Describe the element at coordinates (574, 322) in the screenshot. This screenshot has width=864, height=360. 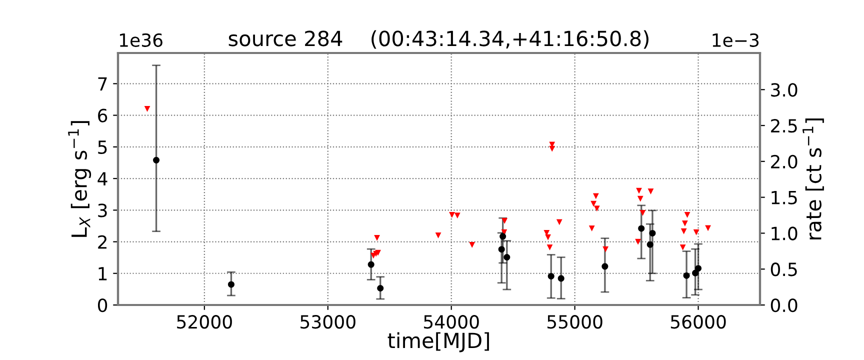
I see `x-tick-label: 55000` at that location.